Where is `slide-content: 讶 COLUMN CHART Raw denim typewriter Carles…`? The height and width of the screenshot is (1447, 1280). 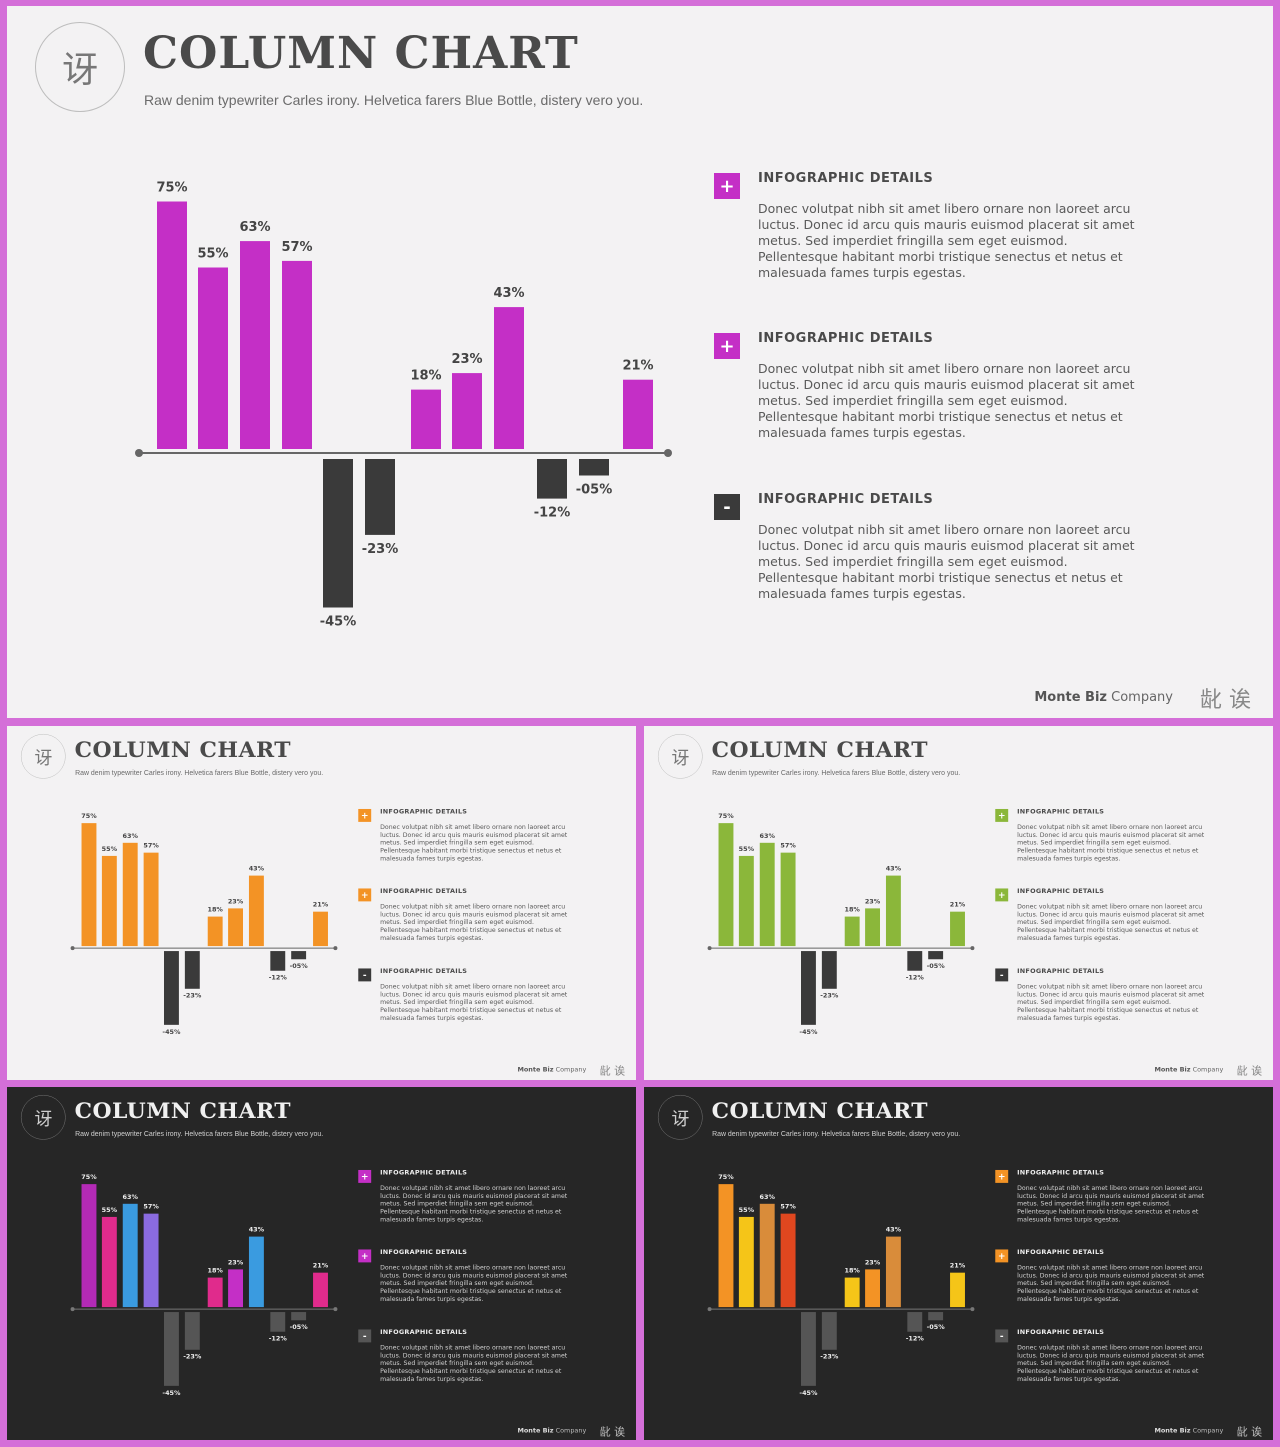
slide-content: 讶 COLUMN CHART Raw denim typewriter Carles… is located at coordinates (958, 1263).